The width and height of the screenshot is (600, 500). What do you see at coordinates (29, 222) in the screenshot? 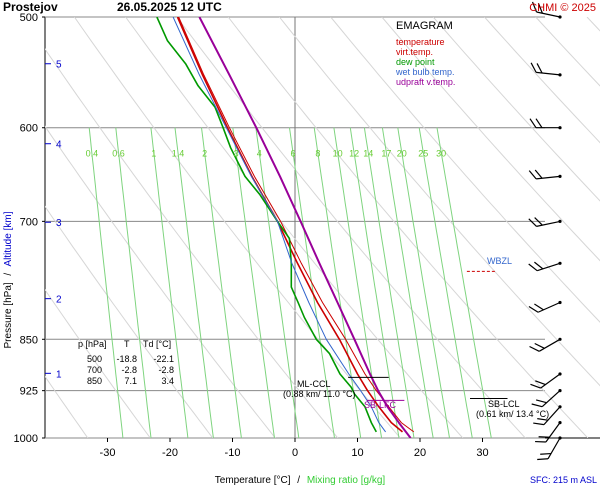
I see `pressure-tick-label: 700` at bounding box center [29, 222].